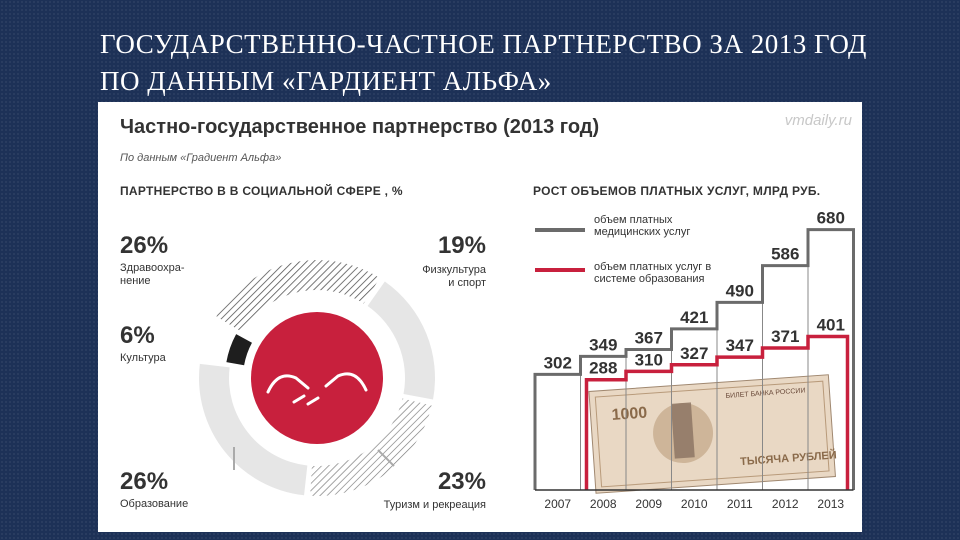 This screenshot has width=960, height=540. What do you see at coordinates (785, 254) in the screenshot?
I see `value-label: 586` at bounding box center [785, 254].